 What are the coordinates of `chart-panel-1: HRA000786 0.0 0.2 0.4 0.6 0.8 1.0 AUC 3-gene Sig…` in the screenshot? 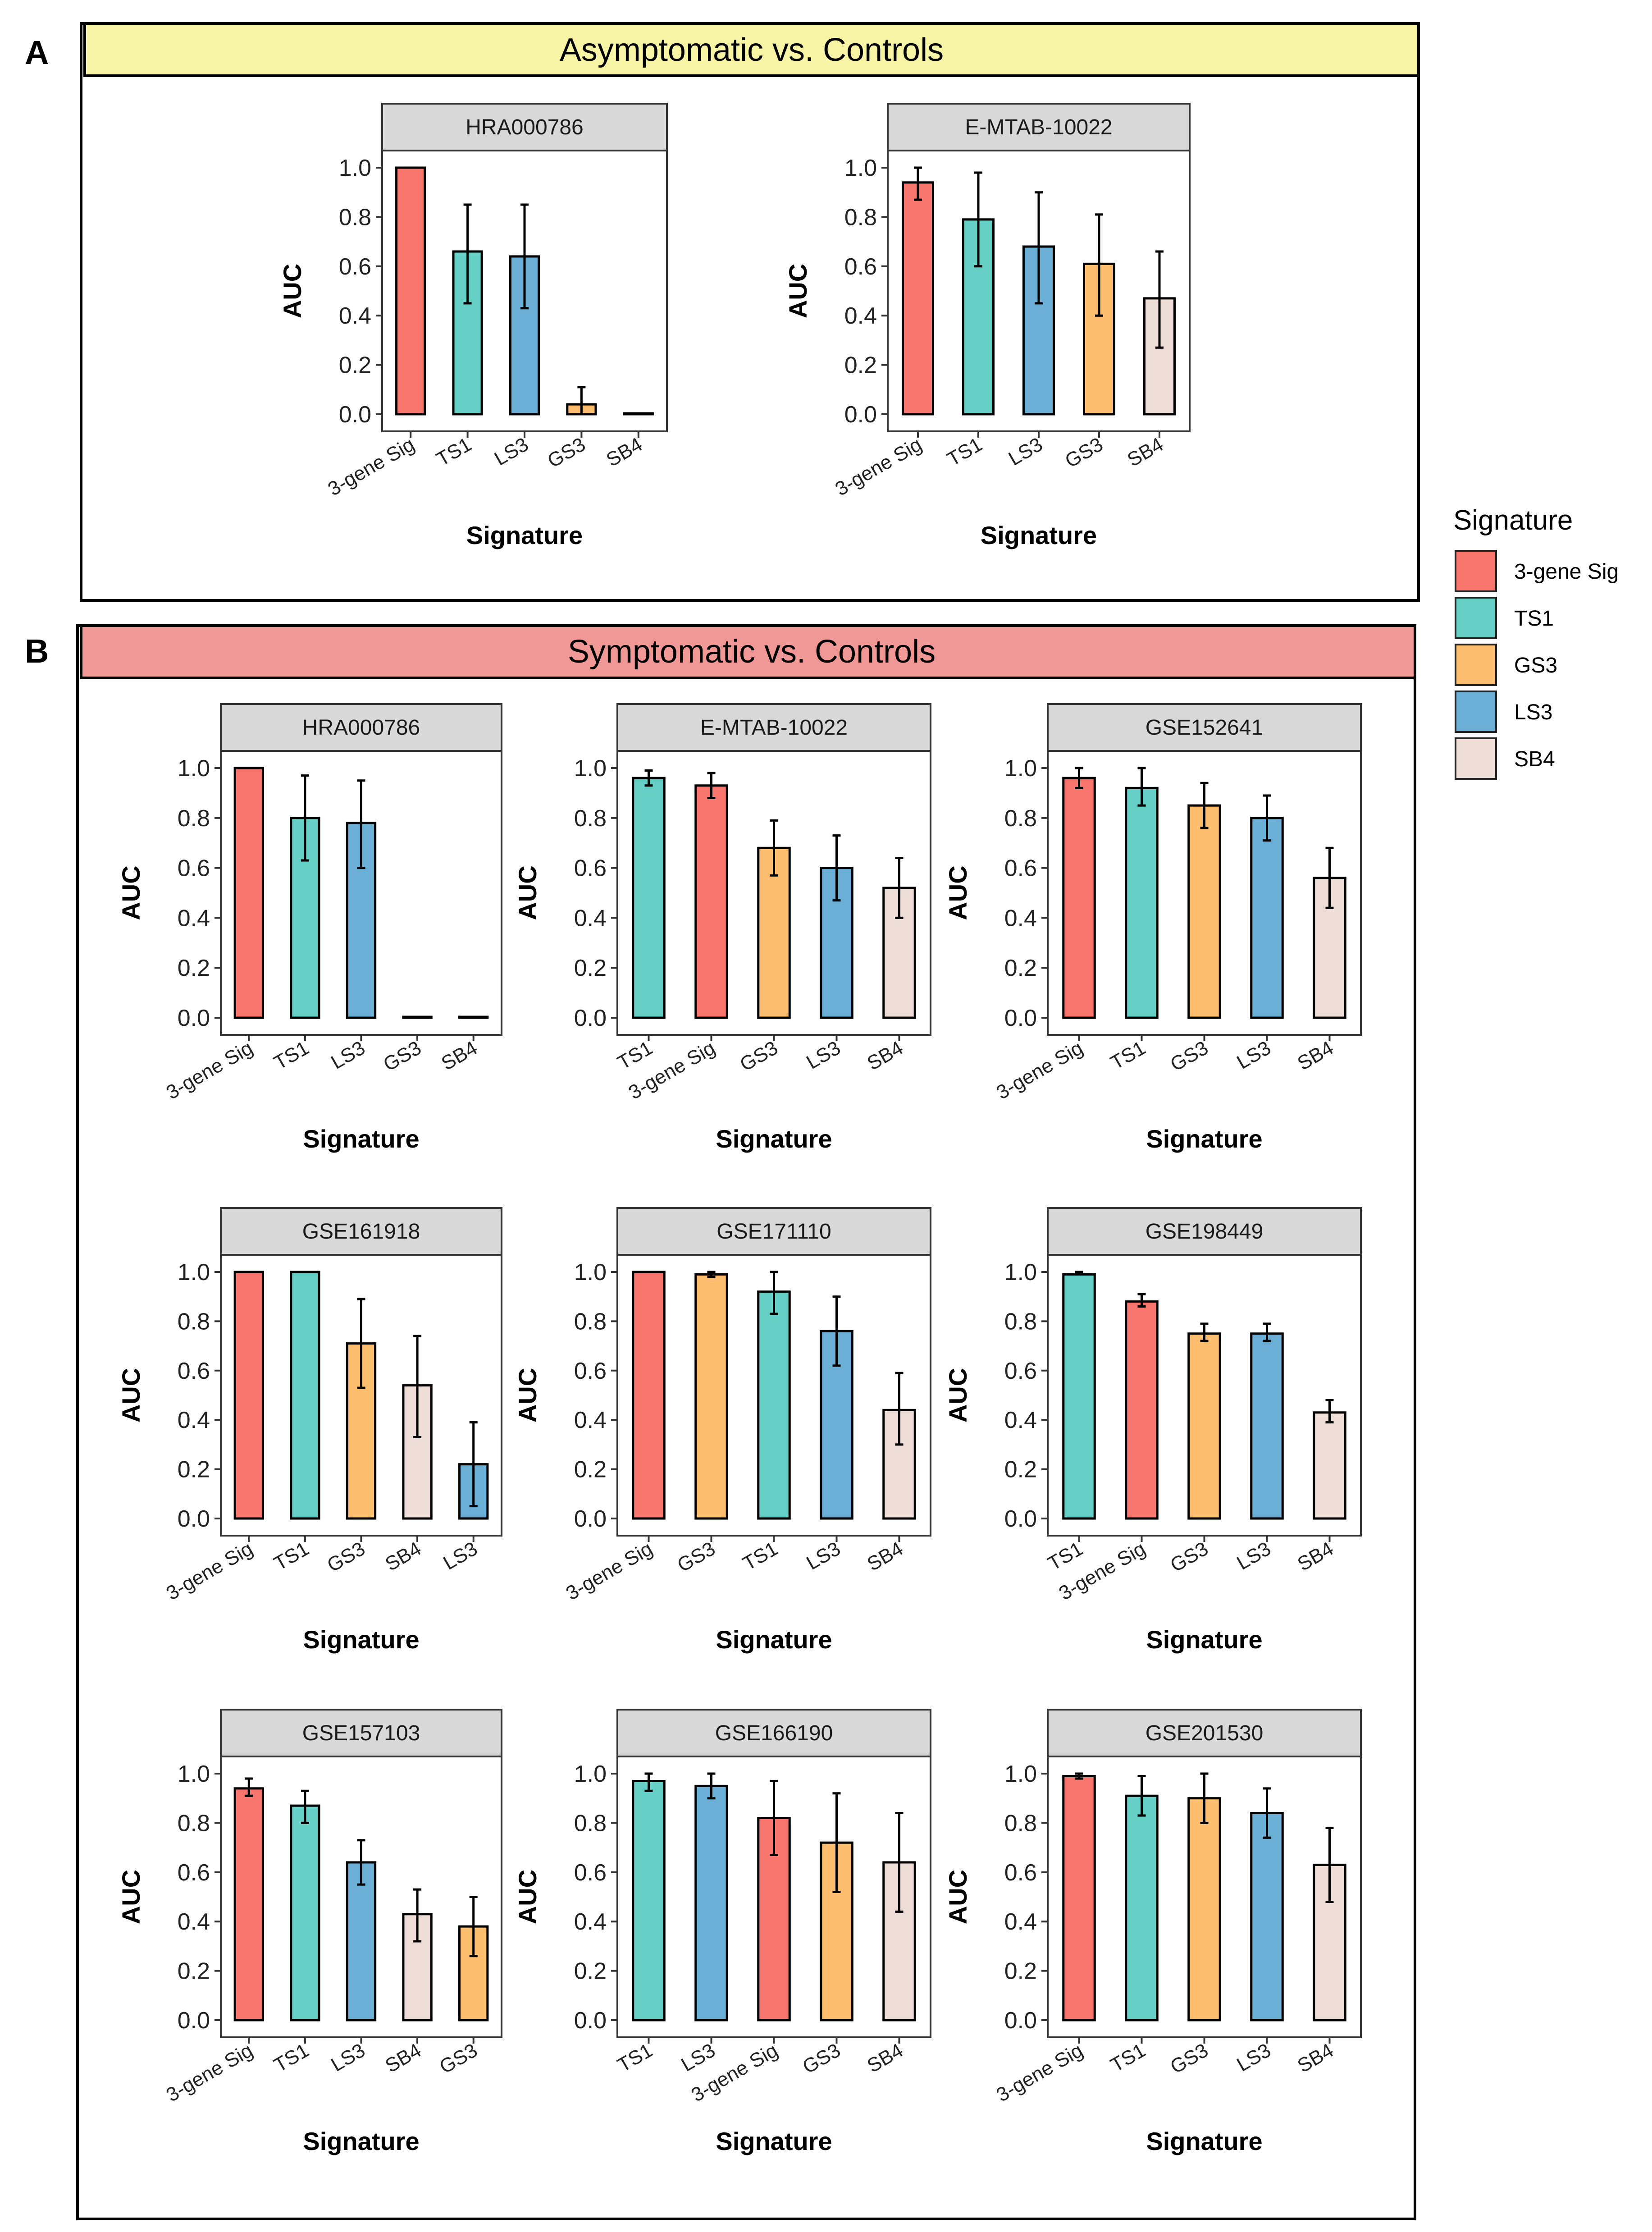 It's located at (473, 326).